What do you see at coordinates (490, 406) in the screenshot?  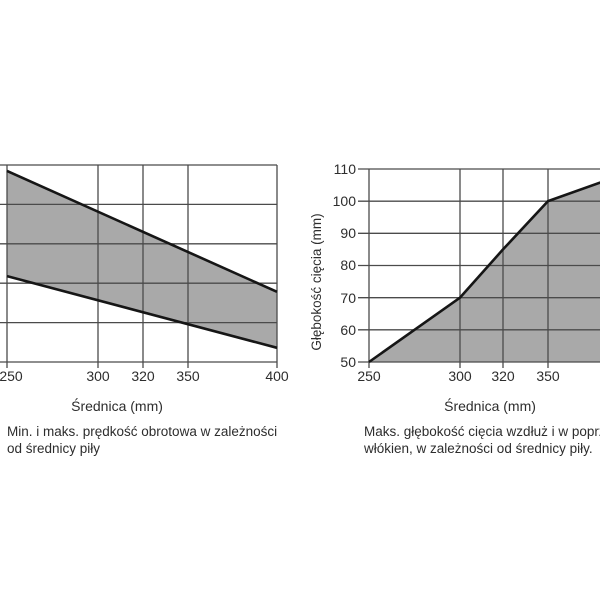 I see `right-x-axis-title: Średnica (mm)` at bounding box center [490, 406].